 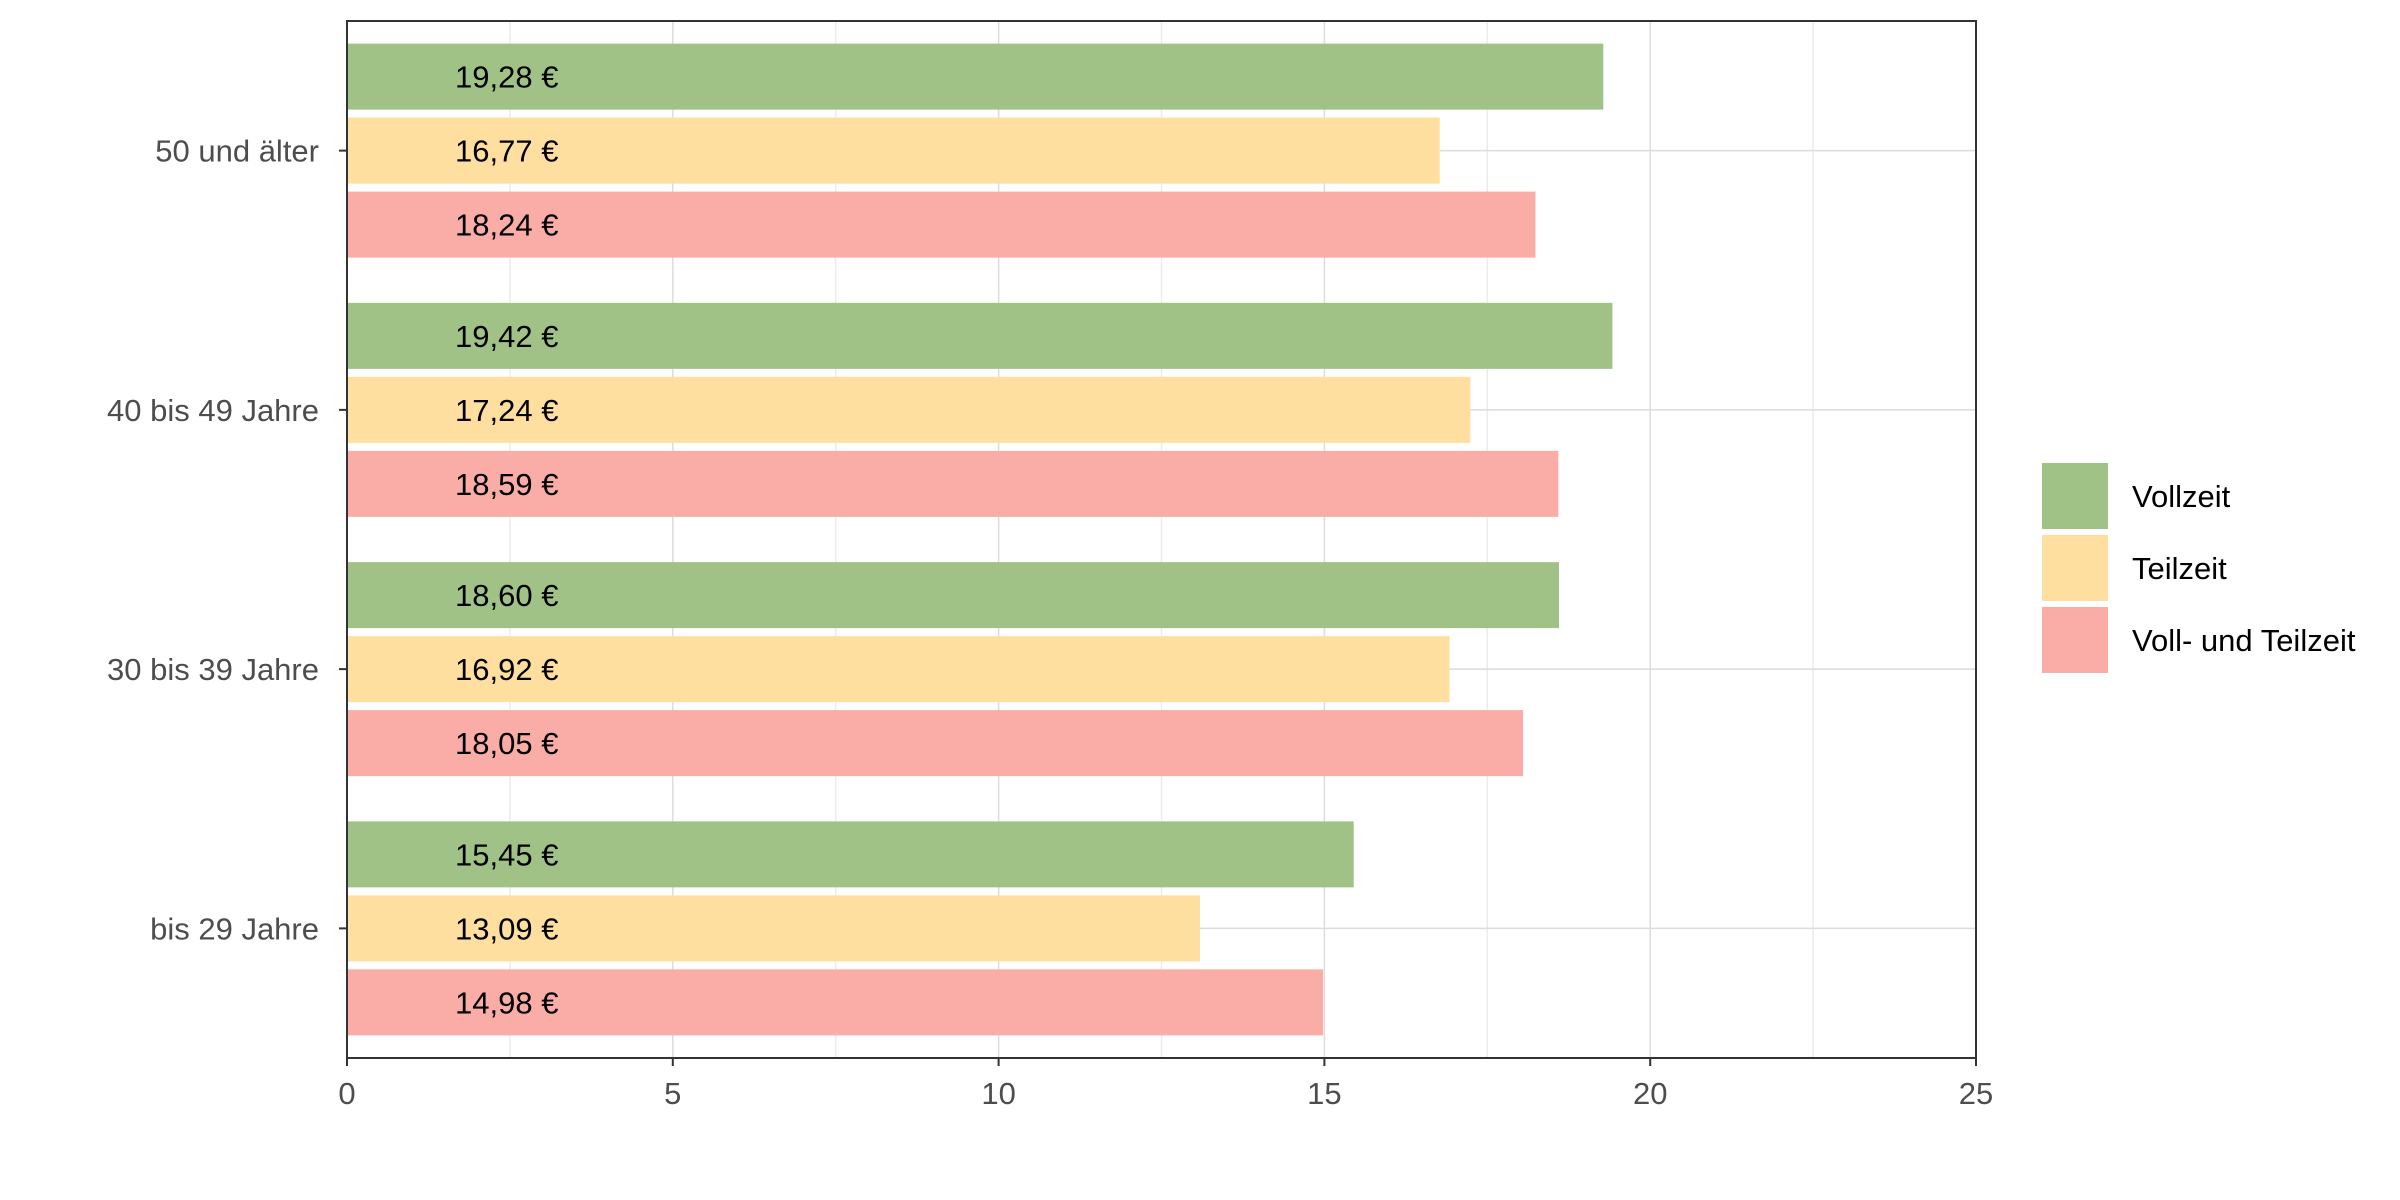 What do you see at coordinates (506, 928) in the screenshot?
I see `bar-value-label: 13,09 €` at bounding box center [506, 928].